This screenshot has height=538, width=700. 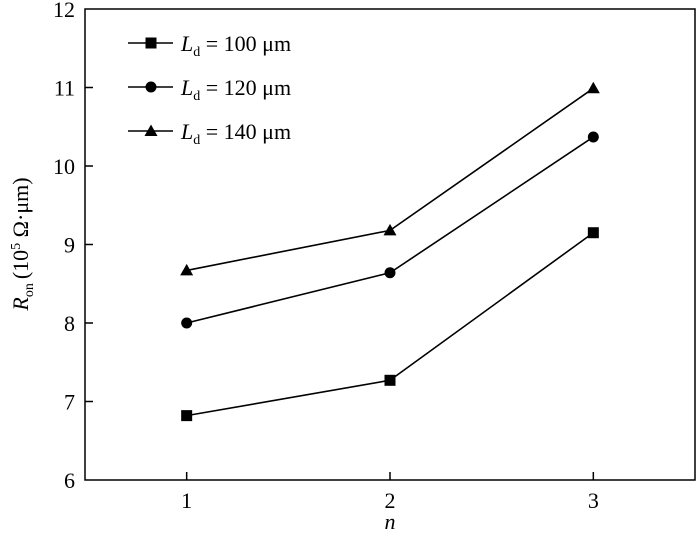 What do you see at coordinates (69, 245) in the screenshot?
I see `y-tick-label: 9` at bounding box center [69, 245].